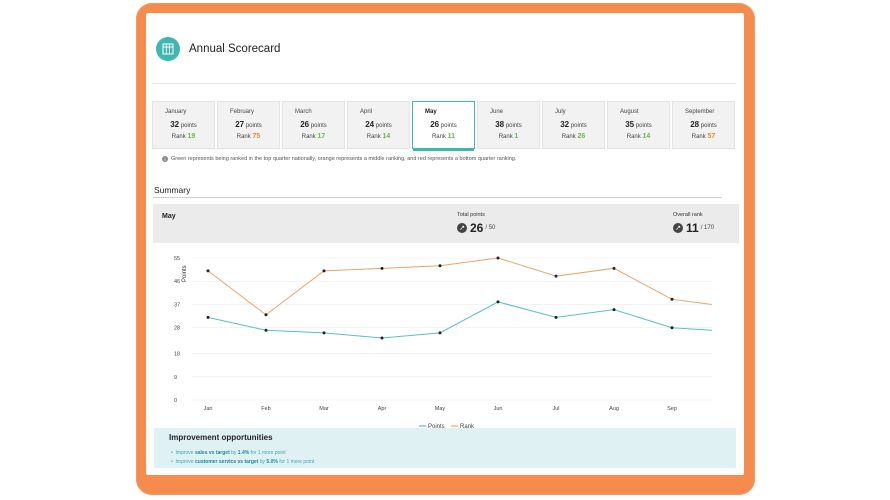 This screenshot has height=500, width=890. Describe the element at coordinates (497, 112) in the screenshot. I see `month-name: June` at that location.